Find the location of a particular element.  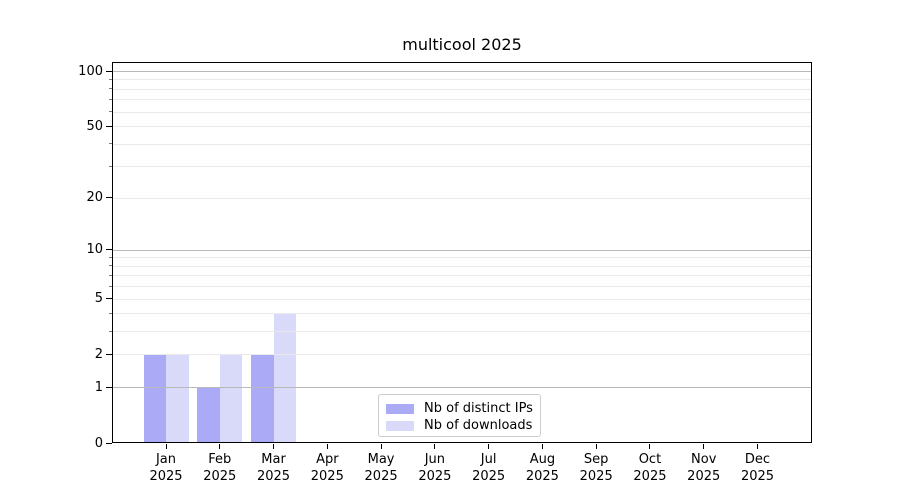

x-tick-label-mar: Mar 2025 is located at coordinates (273, 468).